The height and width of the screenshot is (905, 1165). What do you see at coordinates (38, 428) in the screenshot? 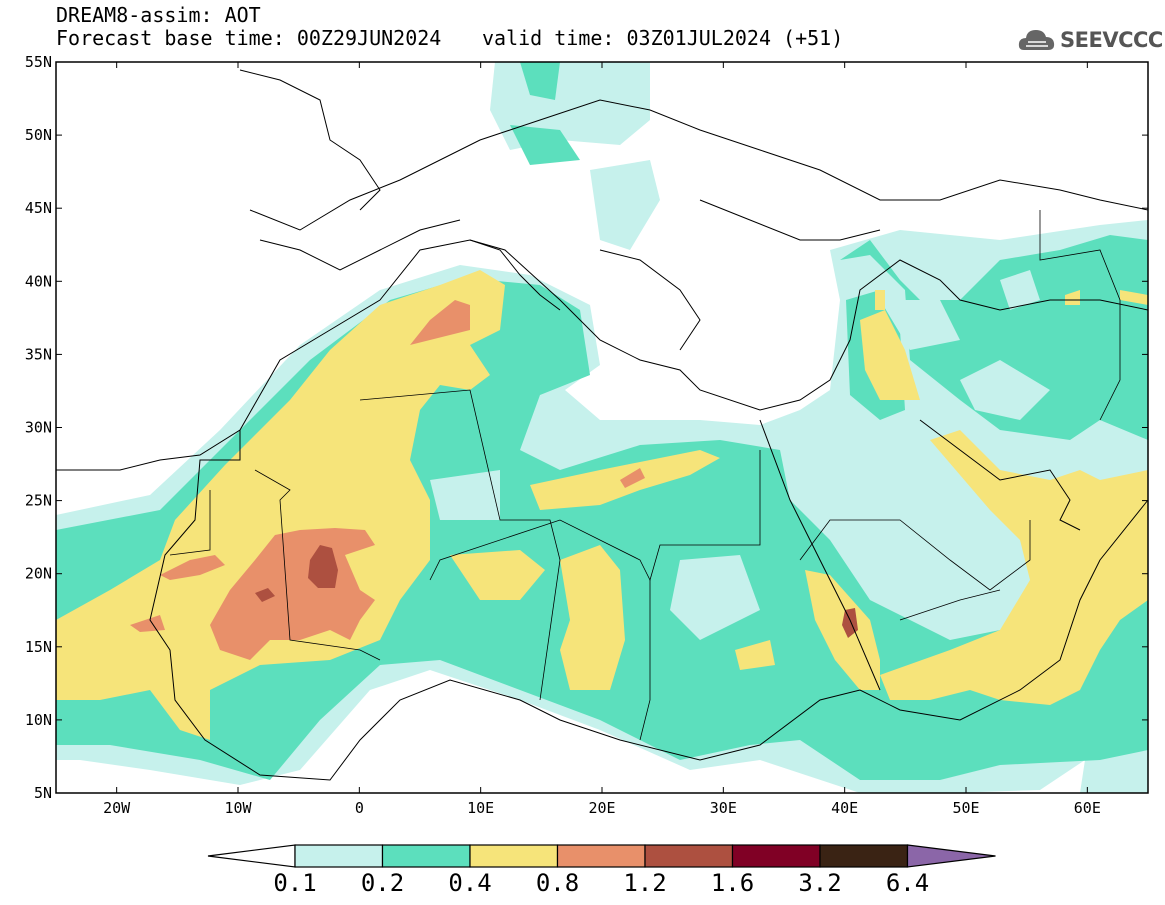
I see `lat-tick-label: 30N` at bounding box center [38, 428].